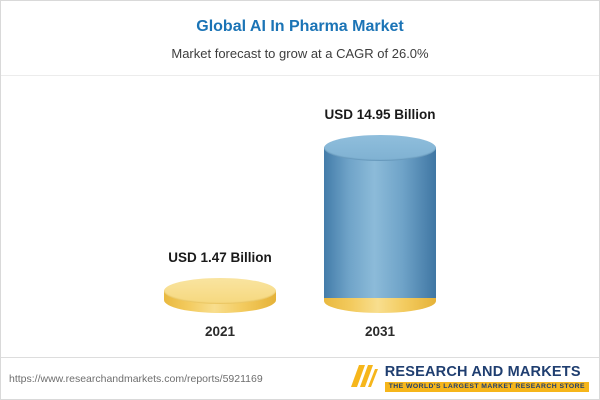 Image resolution: width=600 pixels, height=400 pixels. What do you see at coordinates (300, 26) in the screenshot?
I see `chart-title: Global AI In Pharma Market` at bounding box center [300, 26].